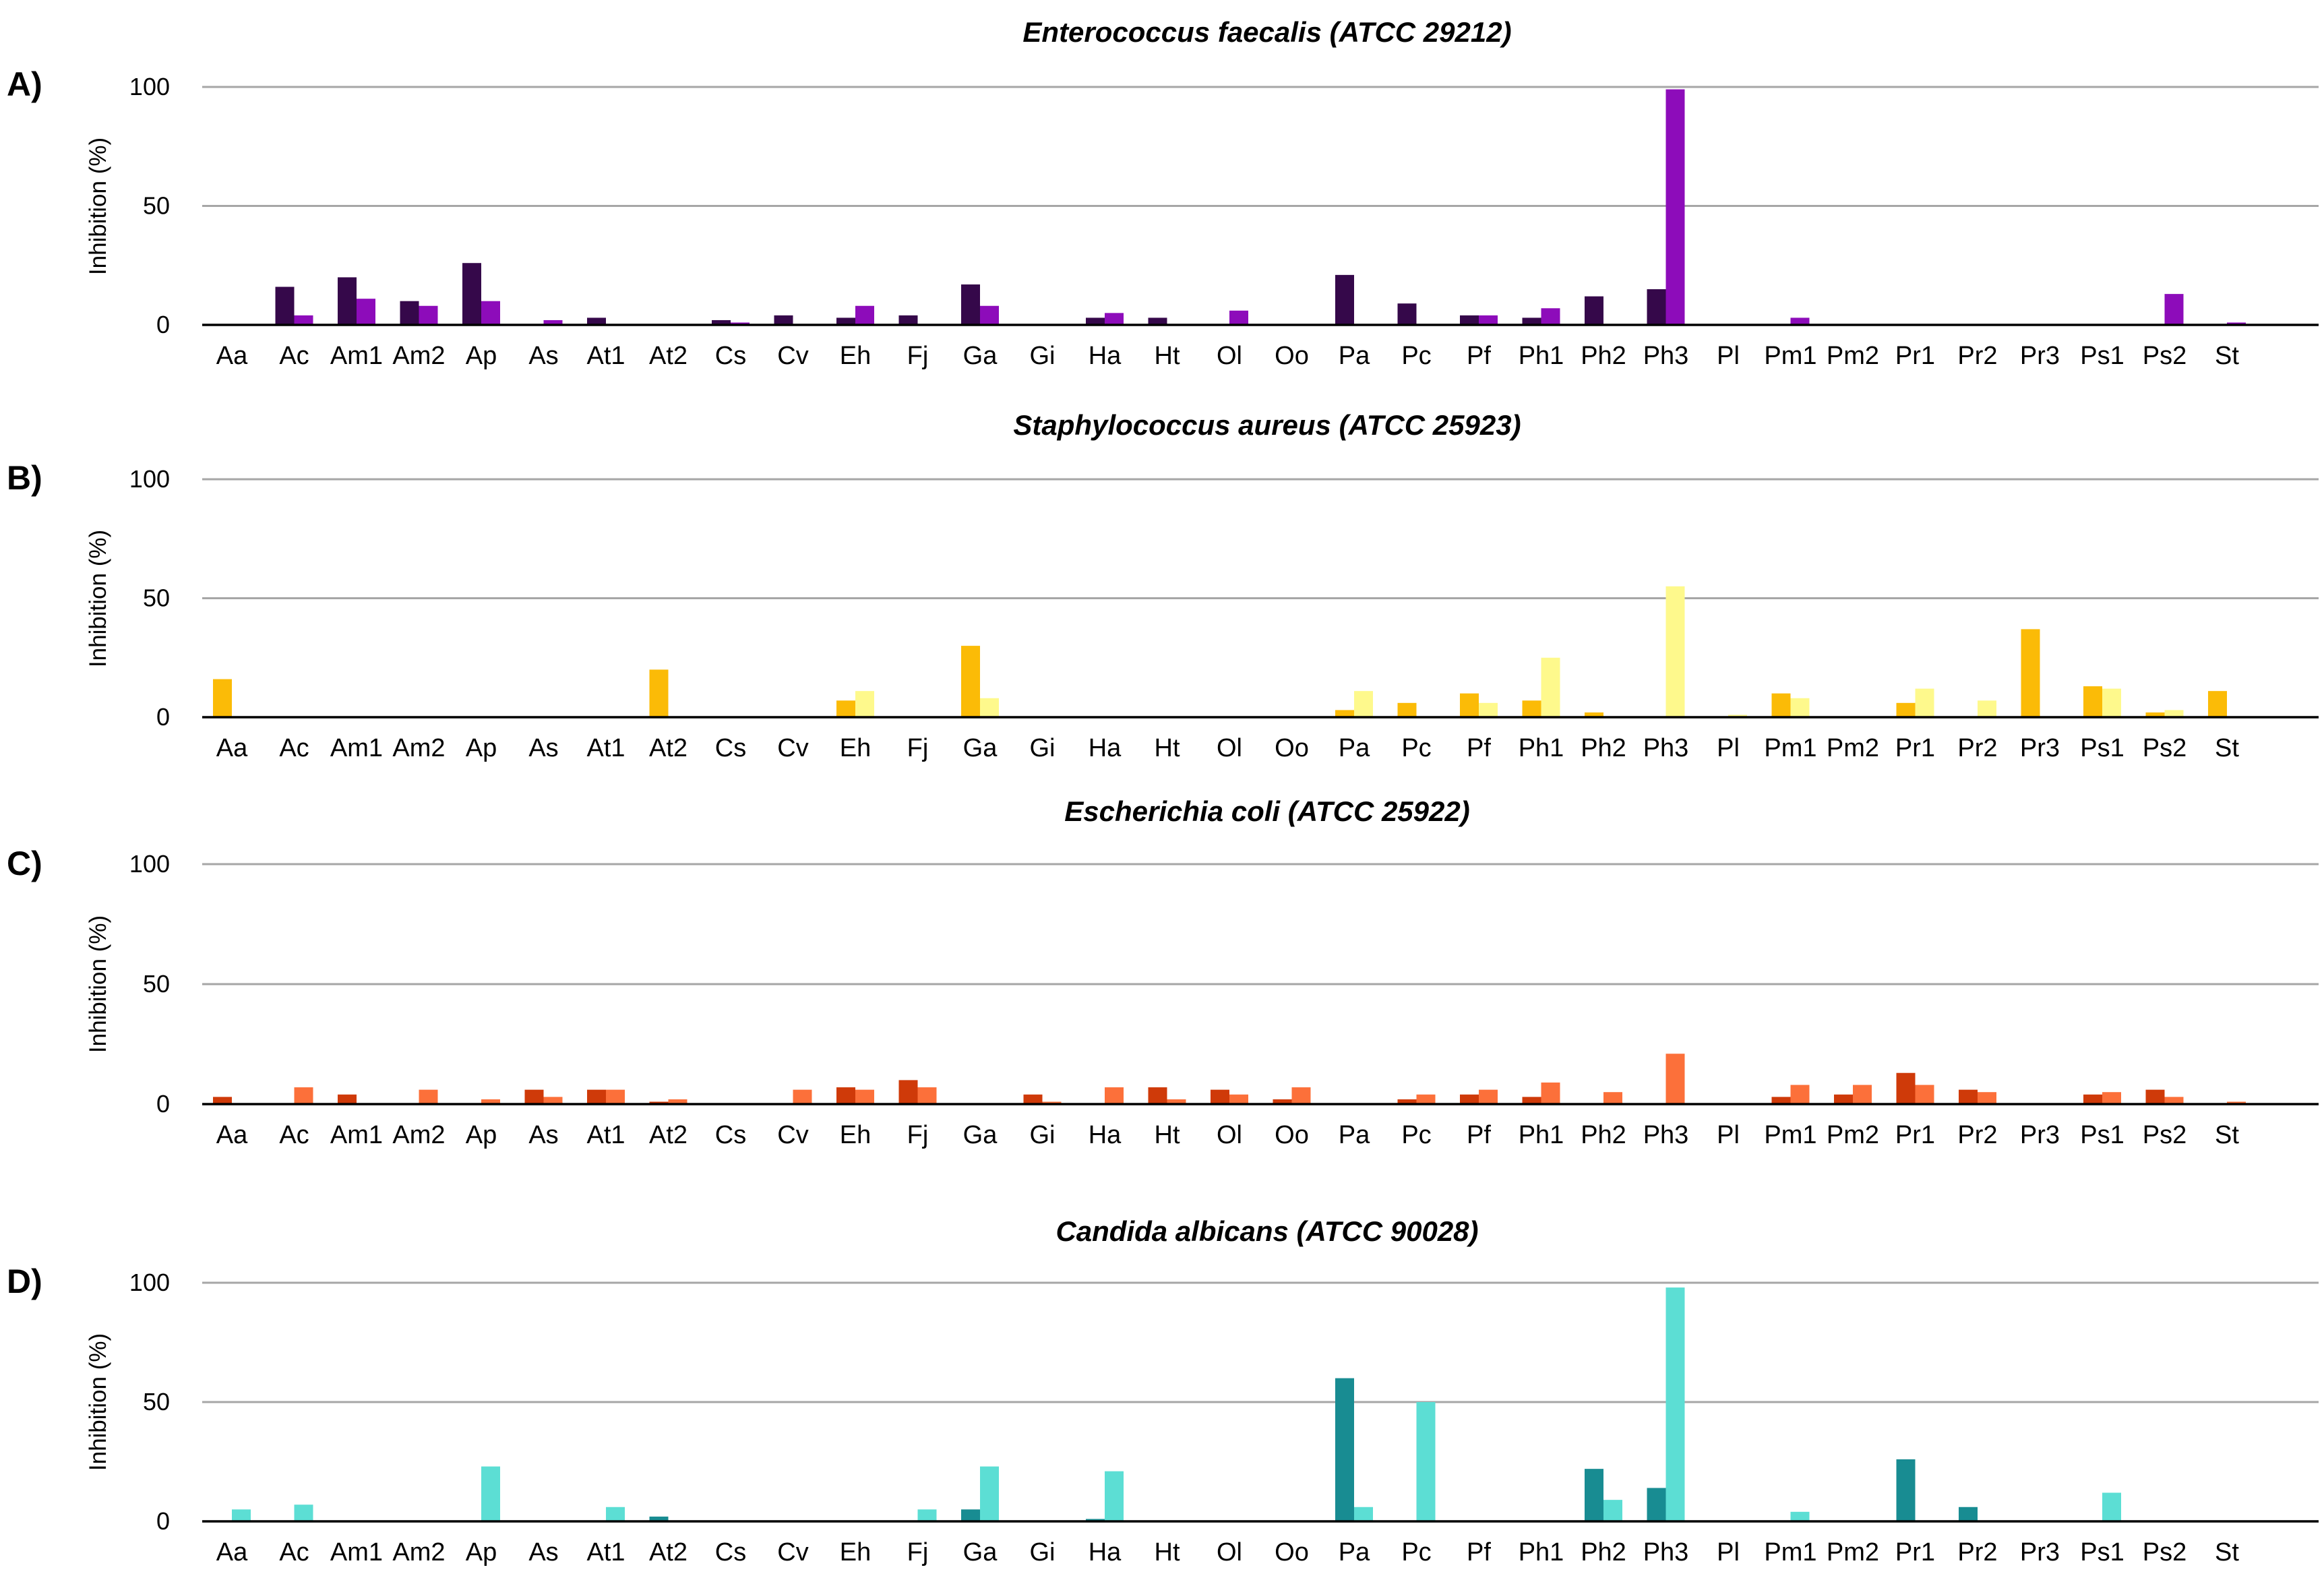  What do you see at coordinates (98, 598) in the screenshot?
I see `y-axis-label: Inhibition (%)` at bounding box center [98, 598].